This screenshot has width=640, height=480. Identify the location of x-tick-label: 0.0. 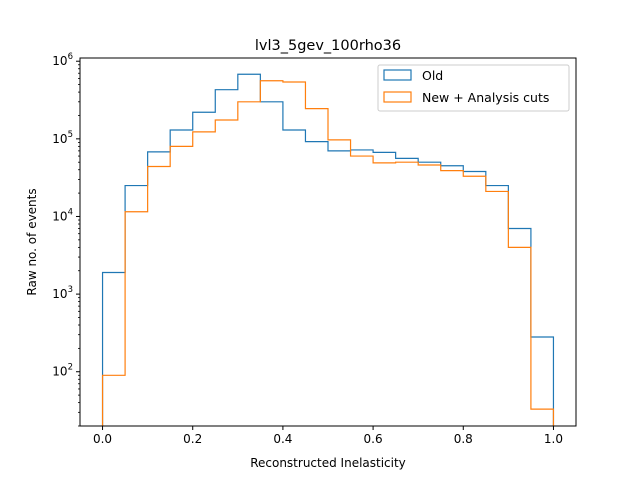
(102, 439).